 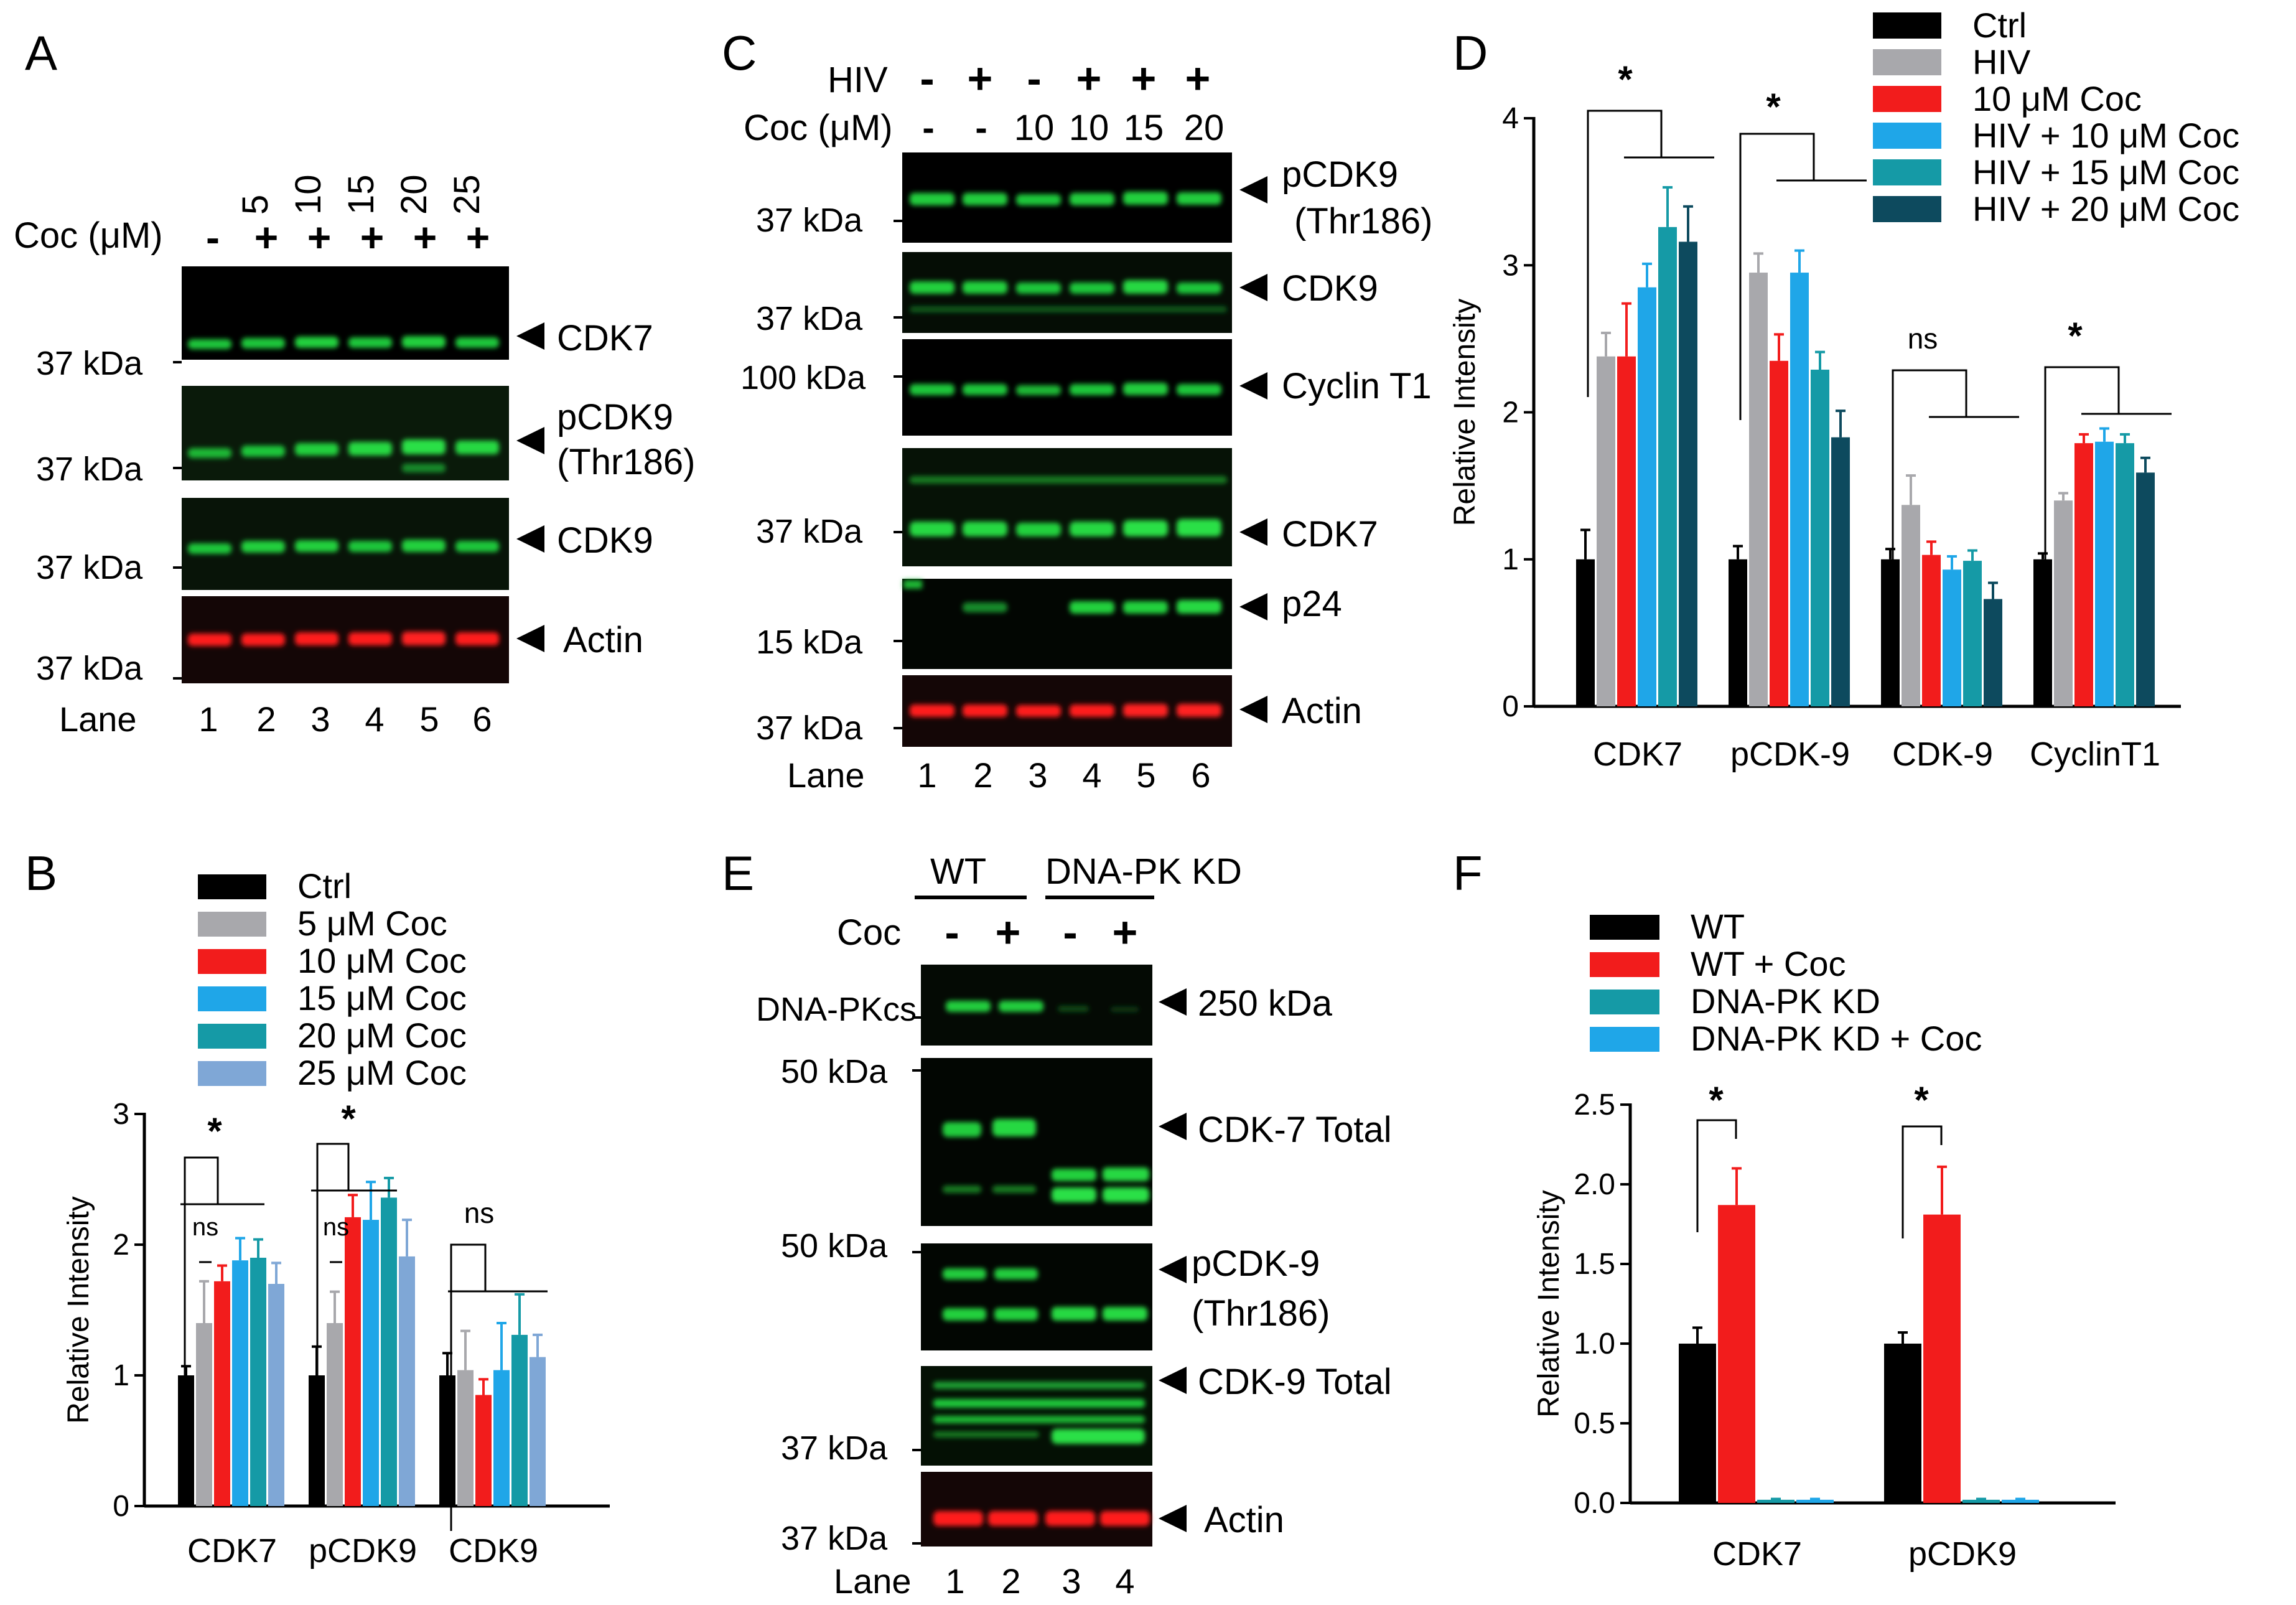 What do you see at coordinates (1295, 1382) in the screenshot?
I see `blot-label-cdk9-total: CDK-9 Total` at bounding box center [1295, 1382].